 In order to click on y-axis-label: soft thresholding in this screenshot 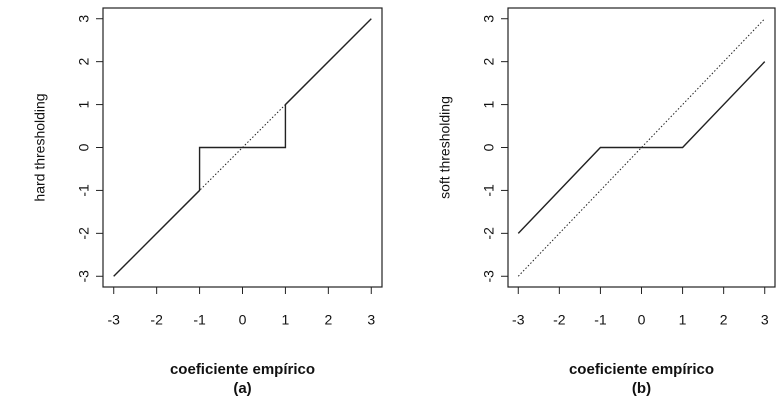, I will do `click(445, 147)`.